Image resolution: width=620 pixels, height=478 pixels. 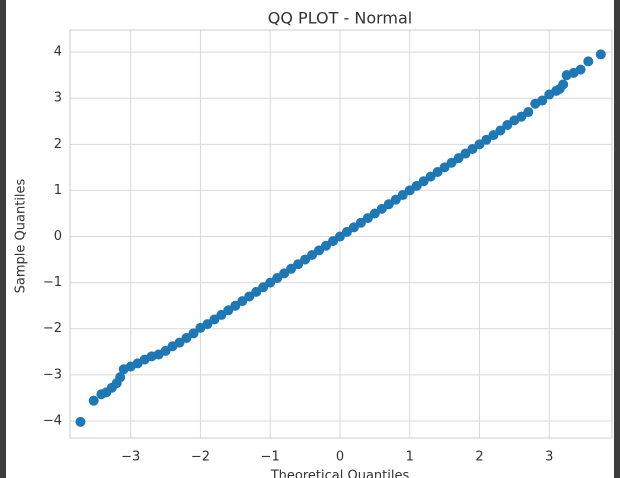 What do you see at coordinates (58, 144) in the screenshot?
I see `y-tick-label: 2` at bounding box center [58, 144].